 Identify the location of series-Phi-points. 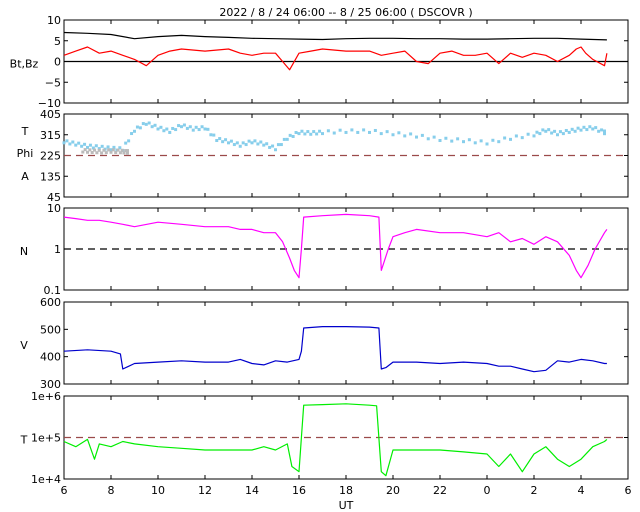
(334, 136).